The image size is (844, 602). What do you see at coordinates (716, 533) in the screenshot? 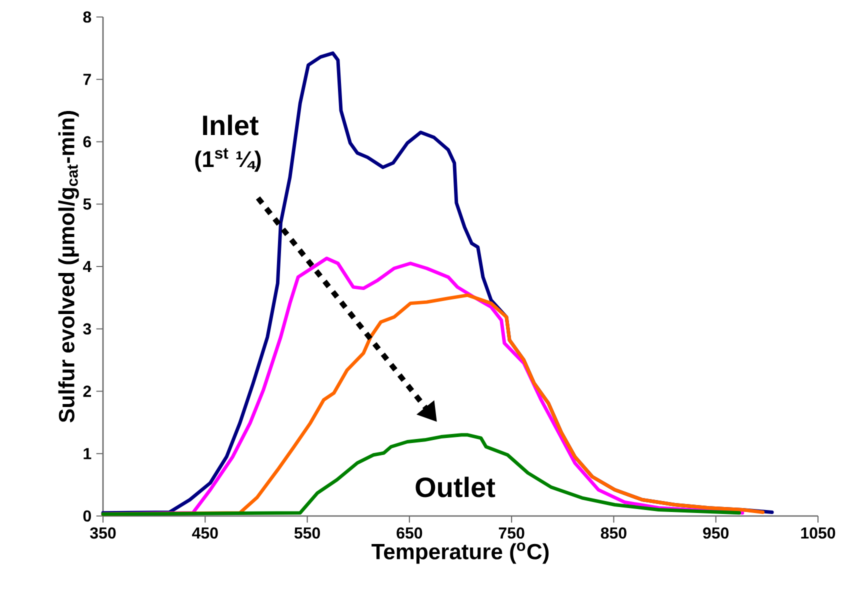
I see `x-tick-label: 950` at bounding box center [716, 533].